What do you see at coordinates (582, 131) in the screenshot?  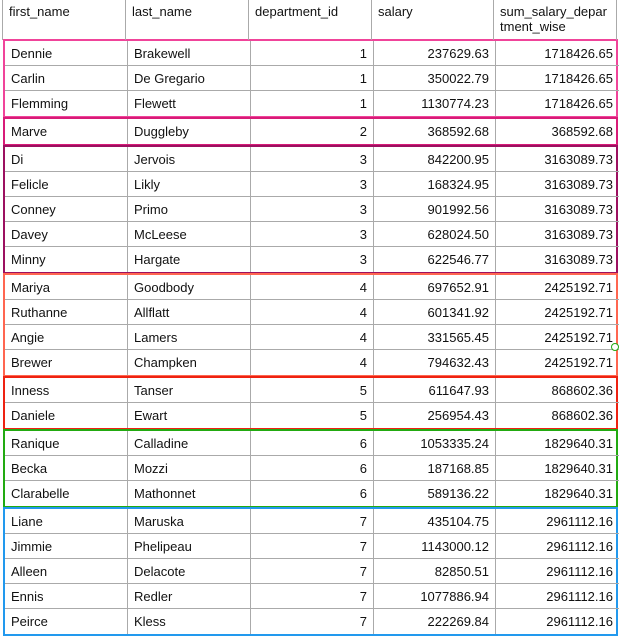 I see `cell-sum-salary-department-wise: 368592.68` at bounding box center [582, 131].